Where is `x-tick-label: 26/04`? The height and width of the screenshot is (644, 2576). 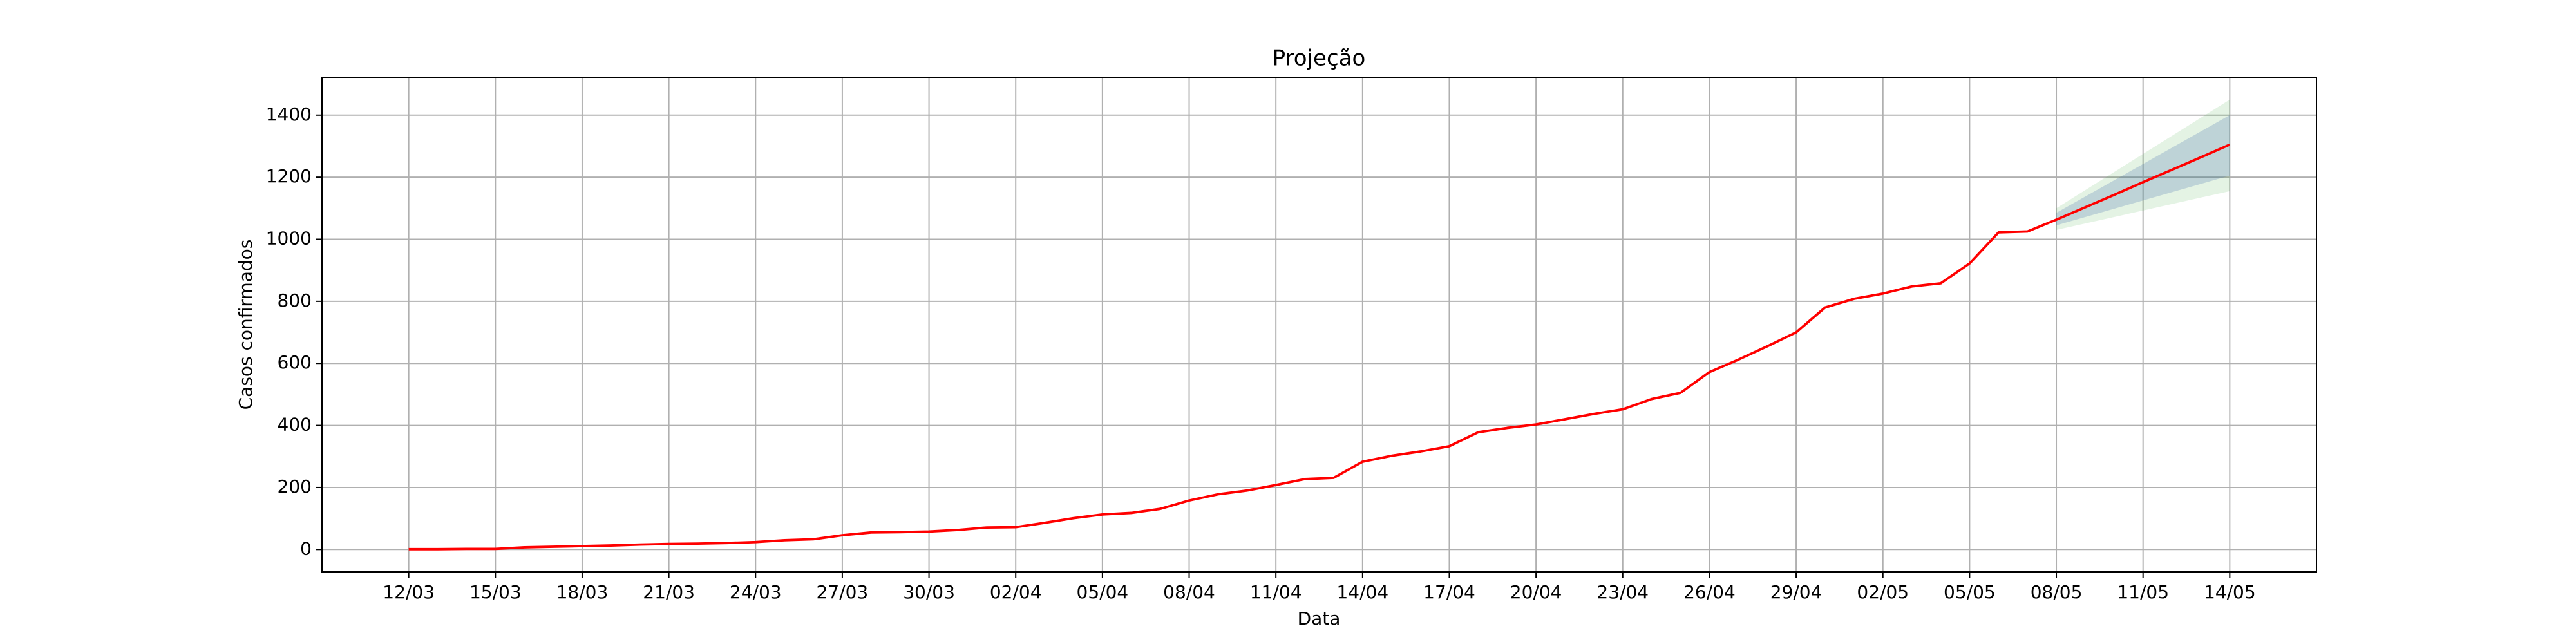 x-tick-label: 26/04 is located at coordinates (1709, 592).